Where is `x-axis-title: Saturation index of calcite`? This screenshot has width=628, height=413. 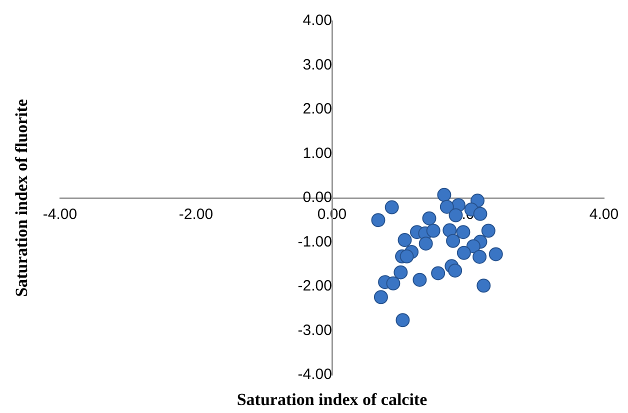 x-axis-title: Saturation index of calcite is located at coordinates (332, 400).